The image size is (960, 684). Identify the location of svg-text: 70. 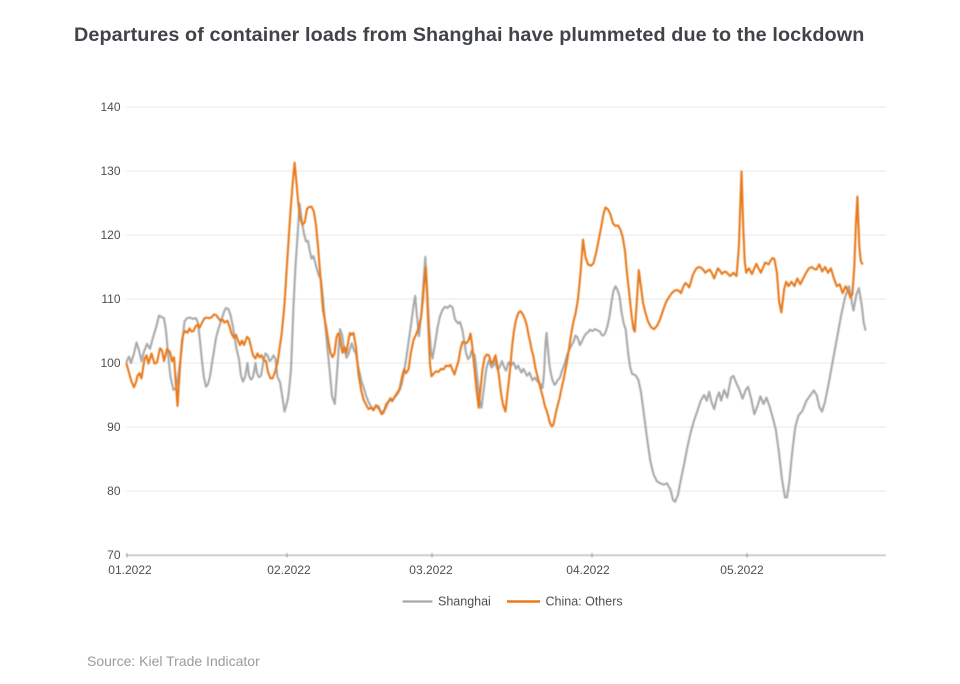
(114, 555).